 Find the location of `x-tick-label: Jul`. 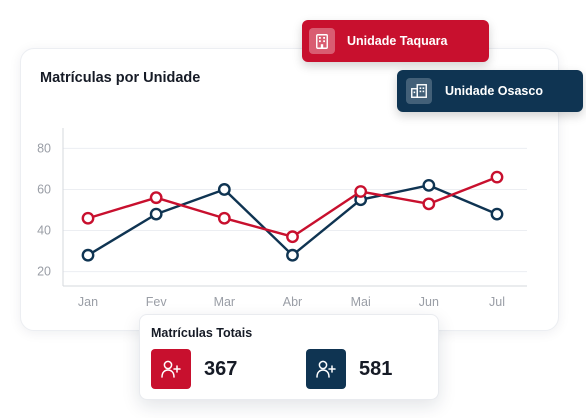

x-tick-label: Jul is located at coordinates (497, 302).